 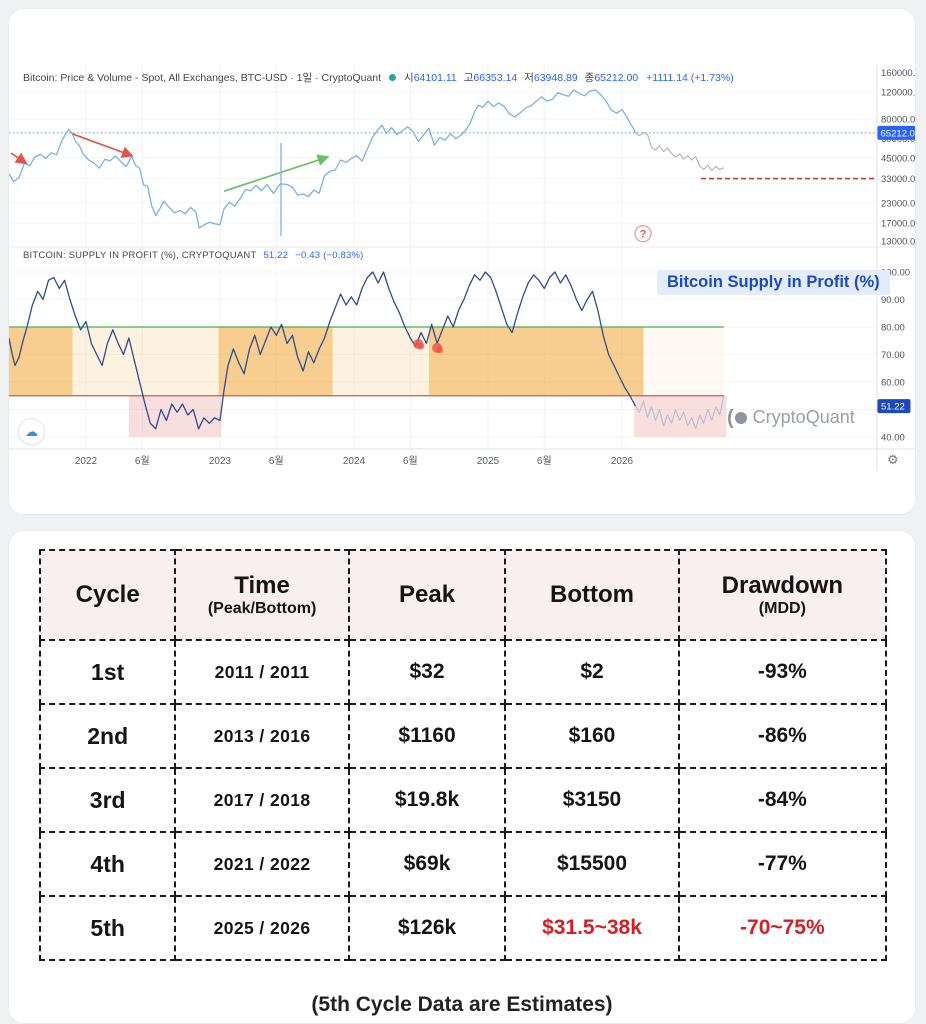 I want to click on table-cell: $19.8k, so click(x=427, y=800).